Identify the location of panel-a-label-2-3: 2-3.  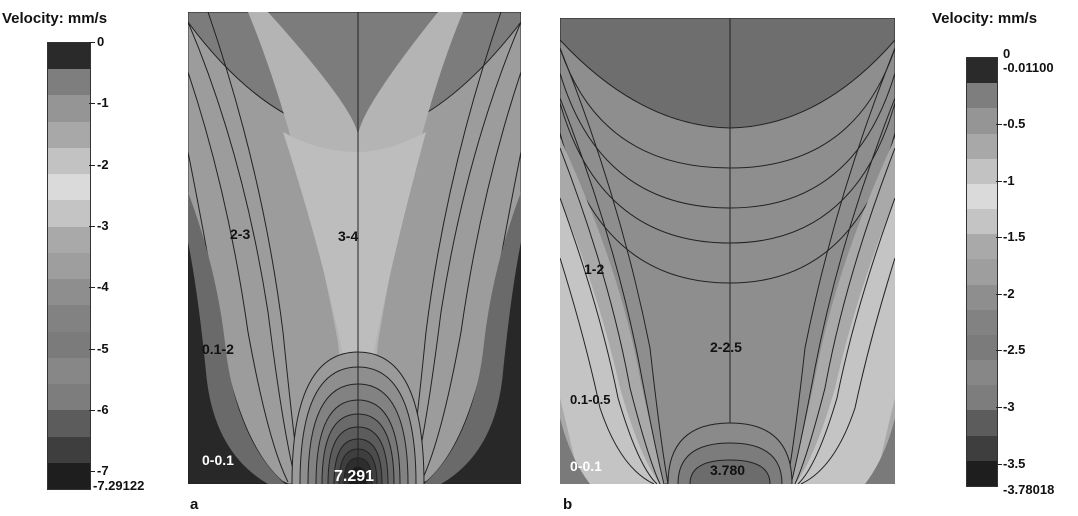
(240, 234).